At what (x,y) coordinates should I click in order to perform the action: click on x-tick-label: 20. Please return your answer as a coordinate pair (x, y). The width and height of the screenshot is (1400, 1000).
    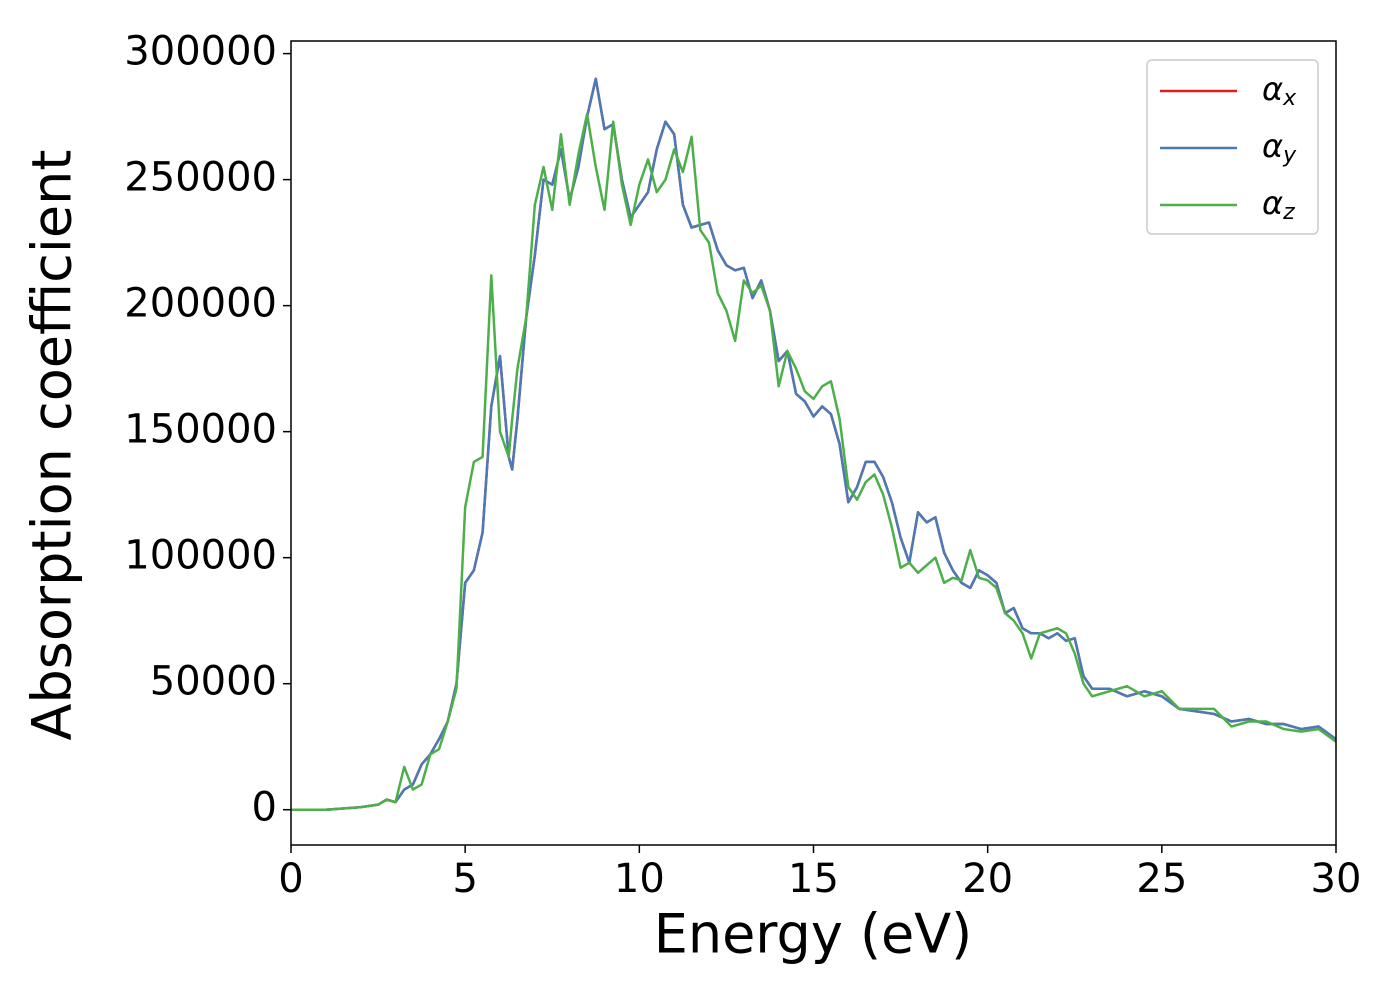
    Looking at the image, I should click on (987, 879).